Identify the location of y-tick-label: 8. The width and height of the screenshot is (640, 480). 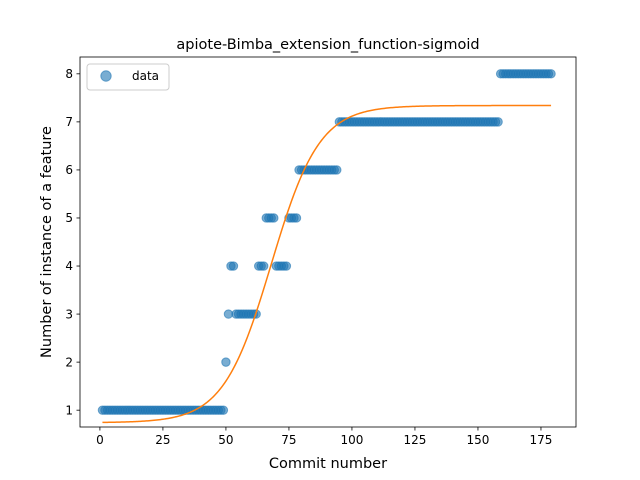
(69, 74).